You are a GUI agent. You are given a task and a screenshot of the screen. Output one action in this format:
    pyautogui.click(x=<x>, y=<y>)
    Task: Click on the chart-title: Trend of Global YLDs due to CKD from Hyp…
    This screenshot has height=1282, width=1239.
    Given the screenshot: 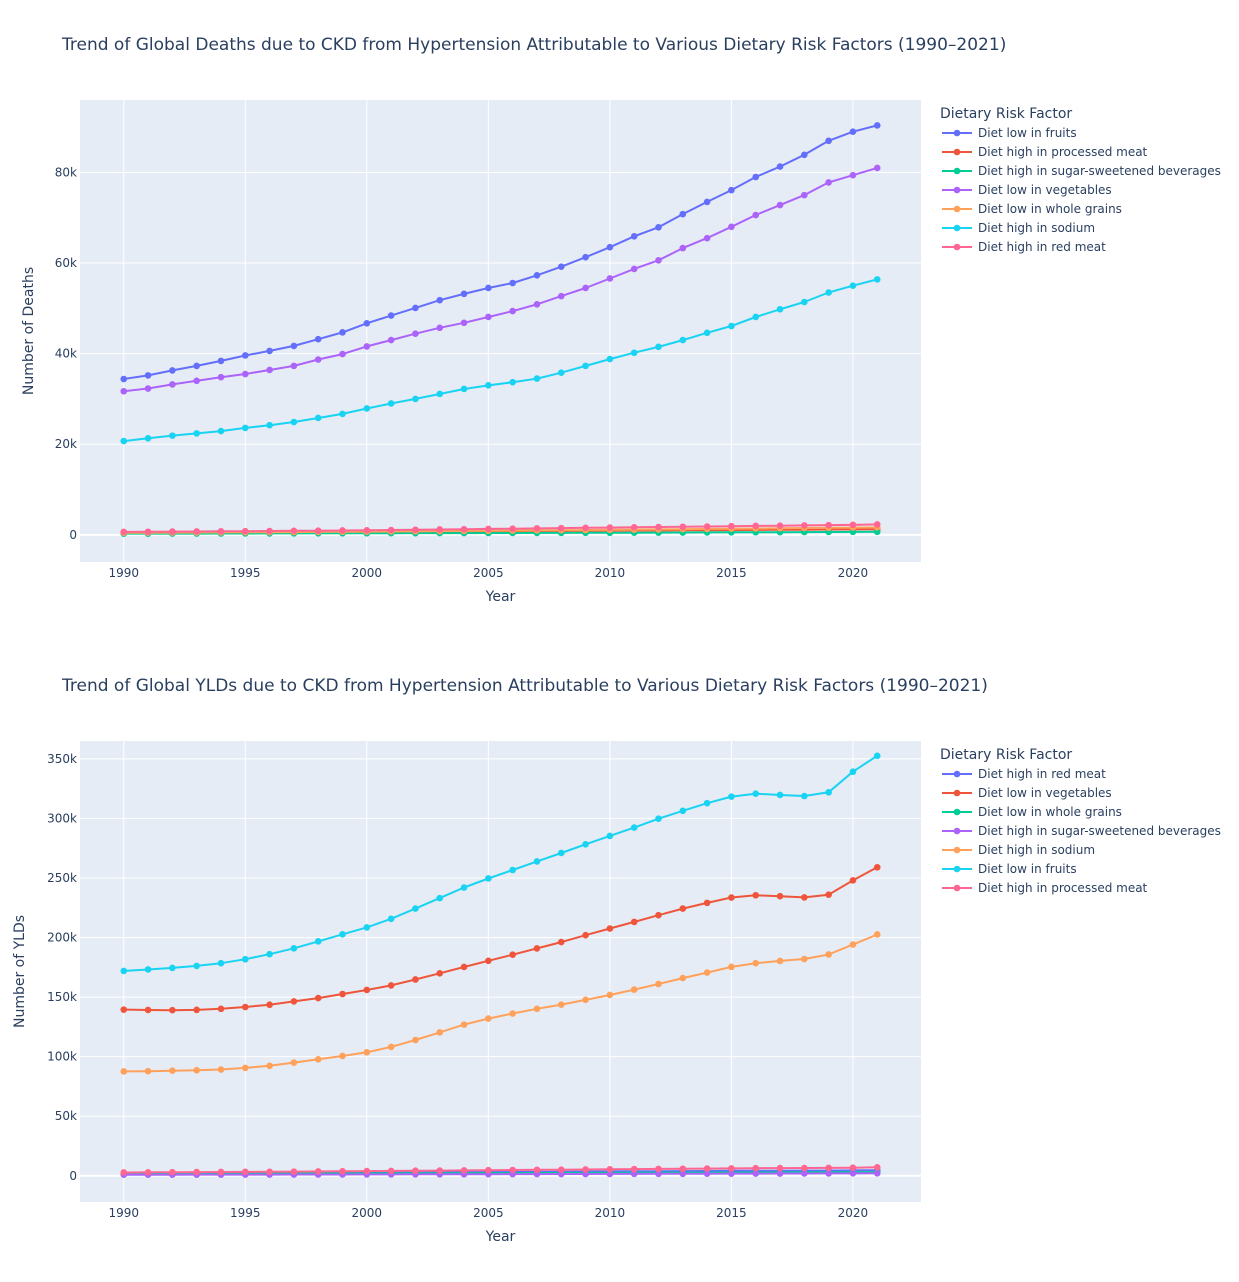 What is the action you would take?
    pyautogui.click(x=524, y=686)
    